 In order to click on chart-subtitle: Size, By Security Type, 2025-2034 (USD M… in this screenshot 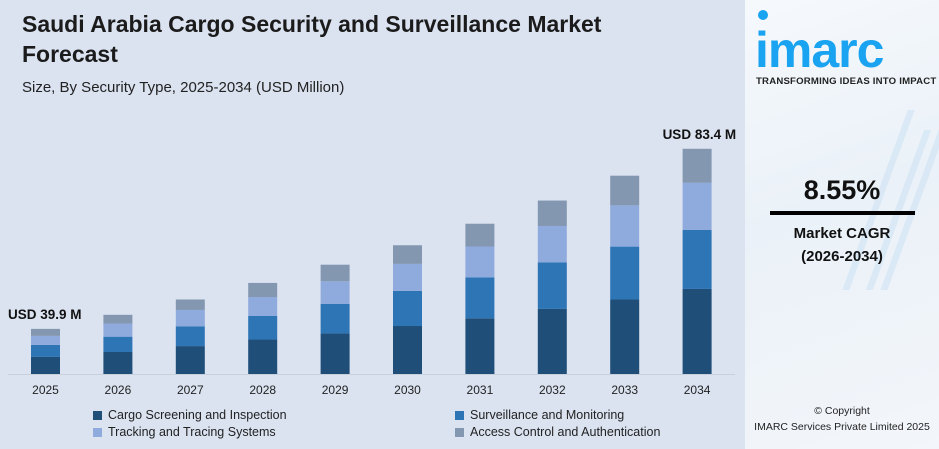, I will do `click(183, 87)`.